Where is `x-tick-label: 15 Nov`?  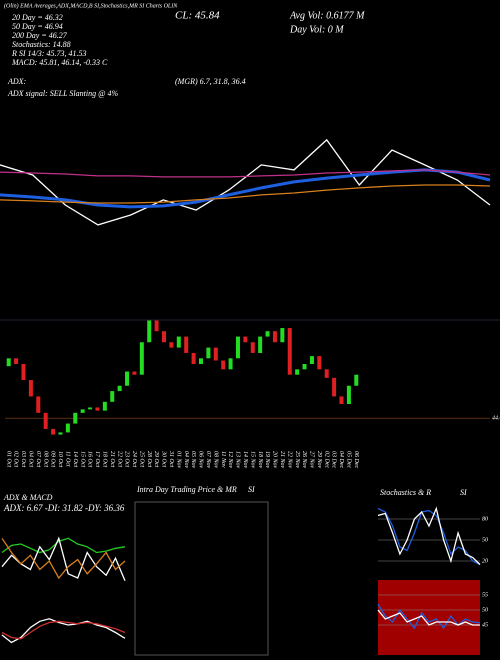 x-tick-label: 15 Nov is located at coordinates (252, 460).